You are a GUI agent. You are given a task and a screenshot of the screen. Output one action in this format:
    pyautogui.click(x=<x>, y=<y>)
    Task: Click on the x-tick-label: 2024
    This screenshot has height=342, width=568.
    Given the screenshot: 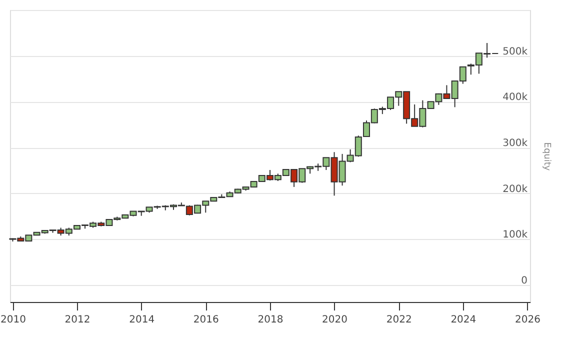 What is the action you would take?
    pyautogui.click(x=463, y=320)
    